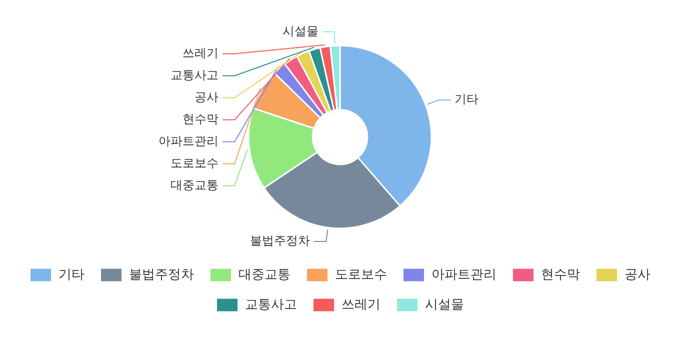 Image resolution: width=680 pixels, height=340 pixels. What do you see at coordinates (300, 31) in the screenshot?
I see `slice-label: 시설물` at bounding box center [300, 31].